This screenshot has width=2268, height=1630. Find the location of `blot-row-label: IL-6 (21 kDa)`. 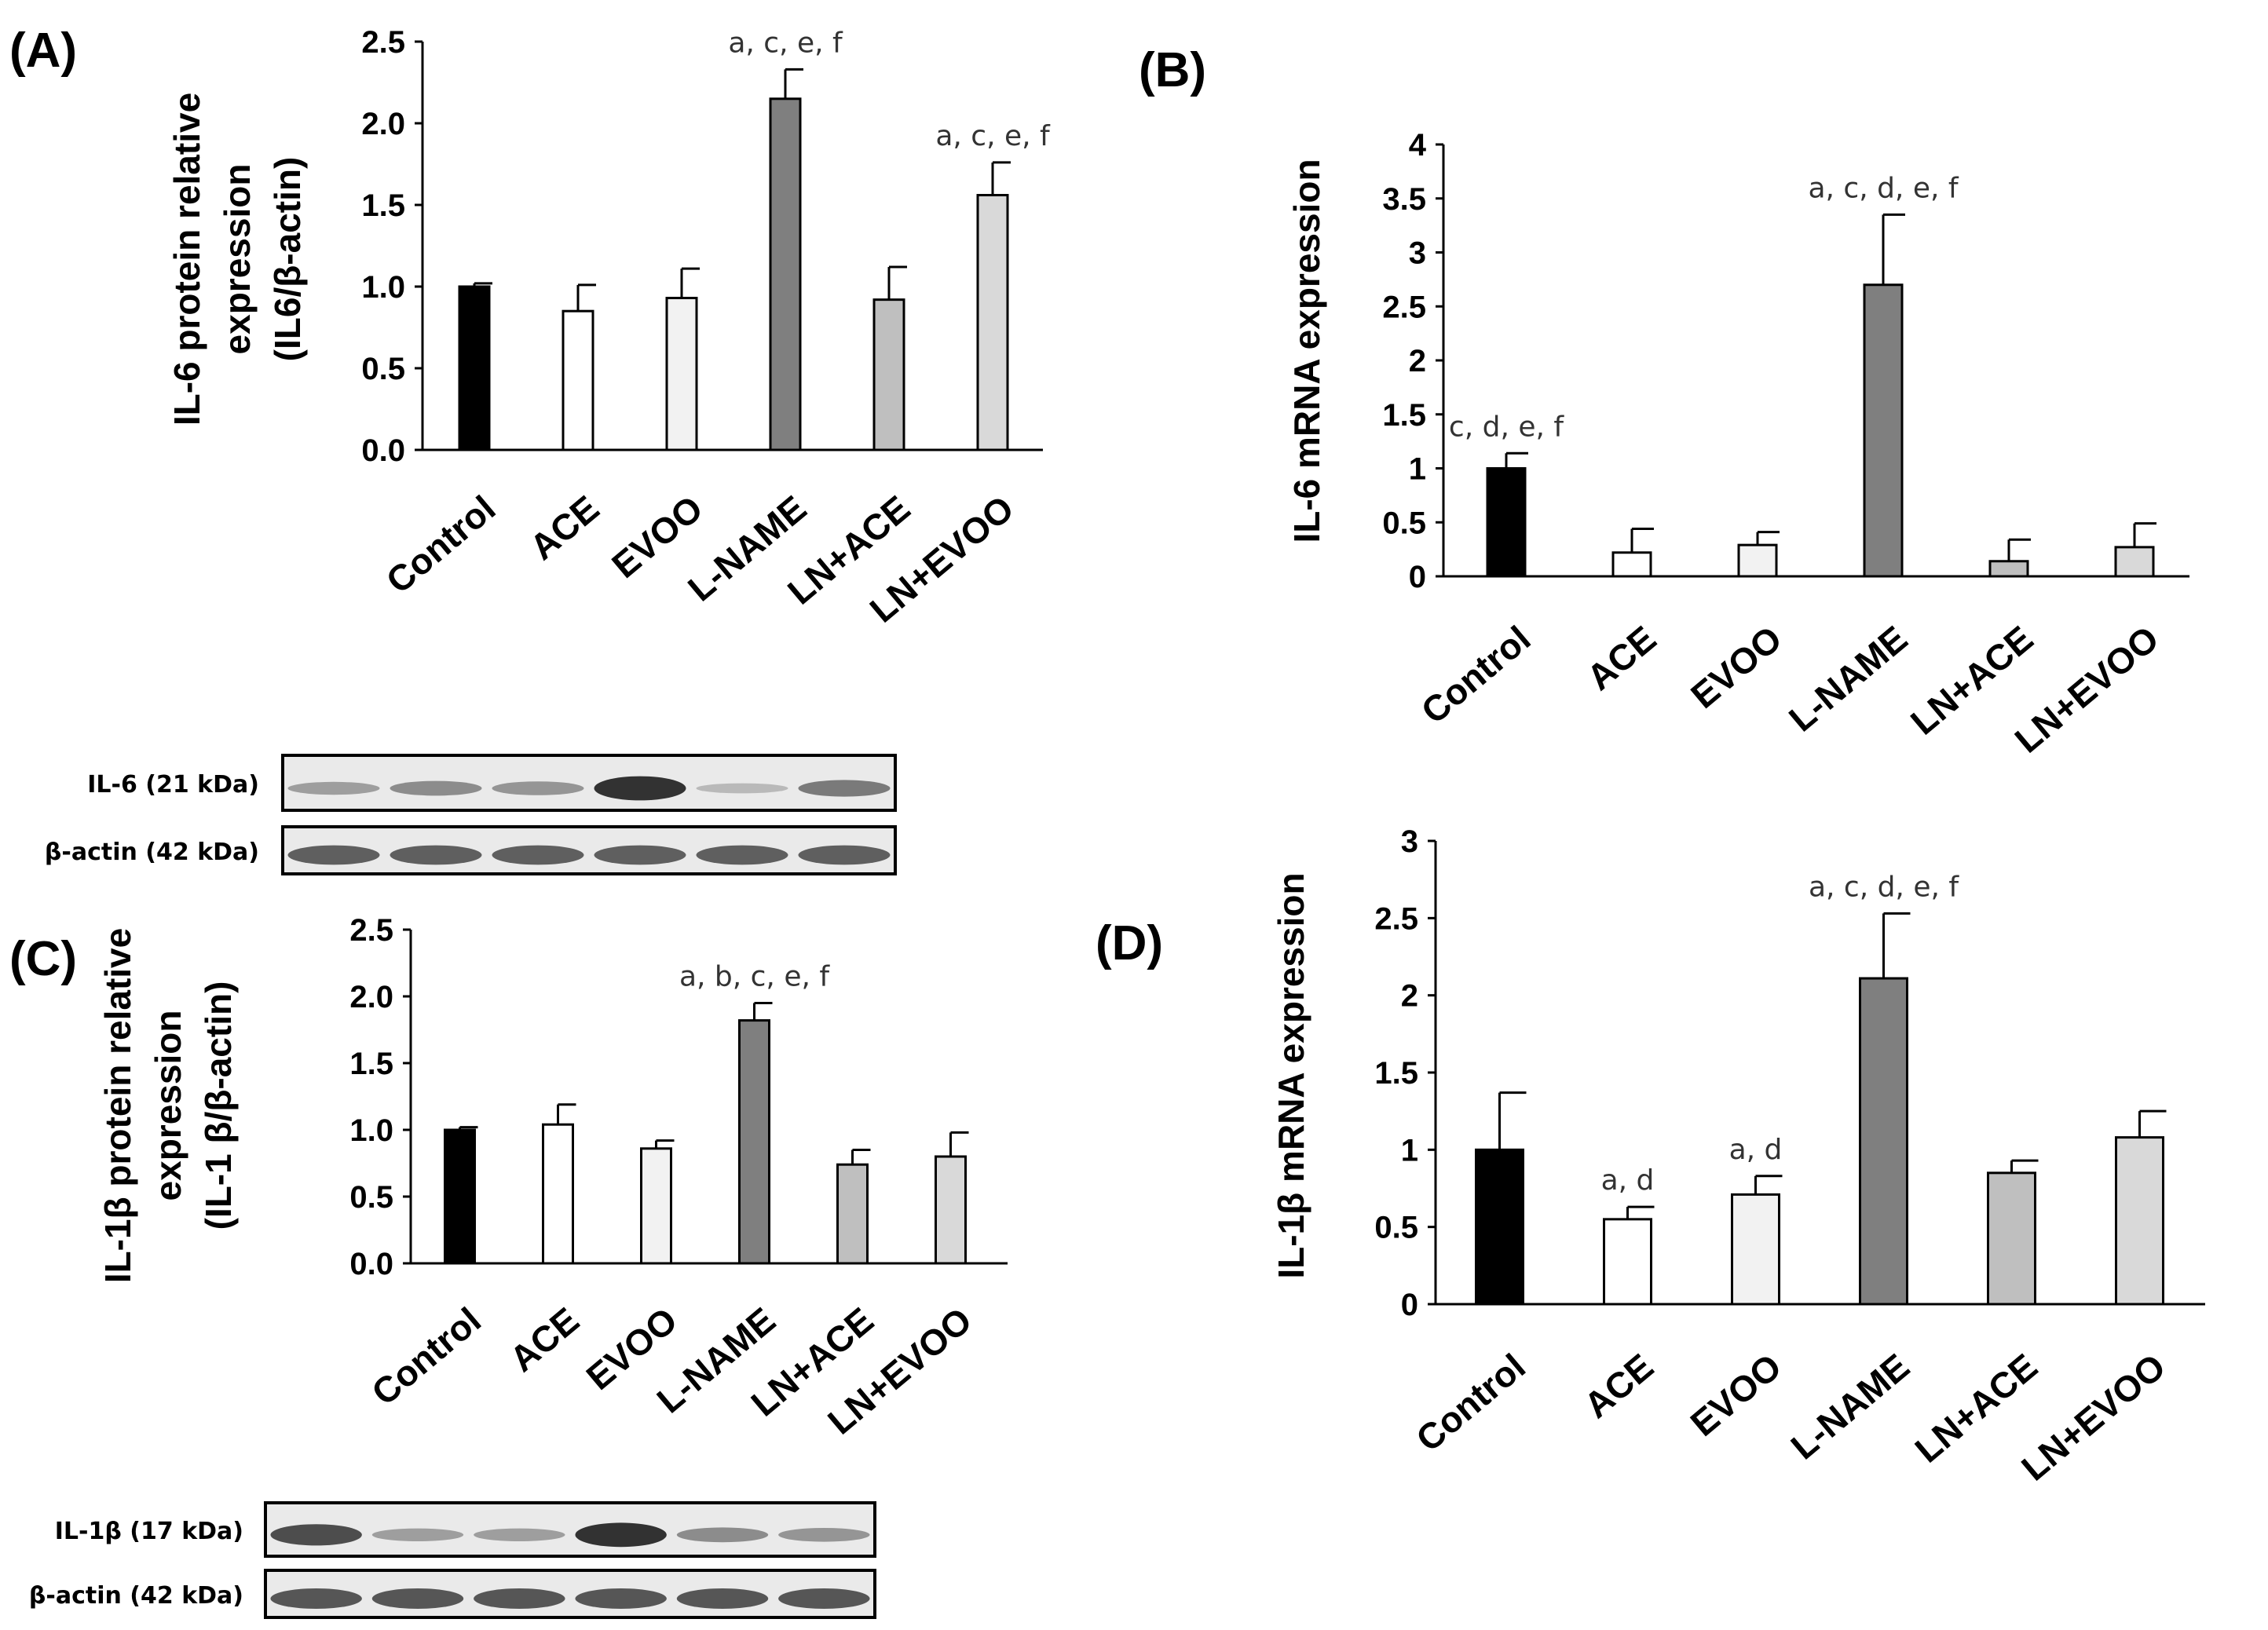

blot-row-label: IL-6 (21 kDa) is located at coordinates (173, 785).